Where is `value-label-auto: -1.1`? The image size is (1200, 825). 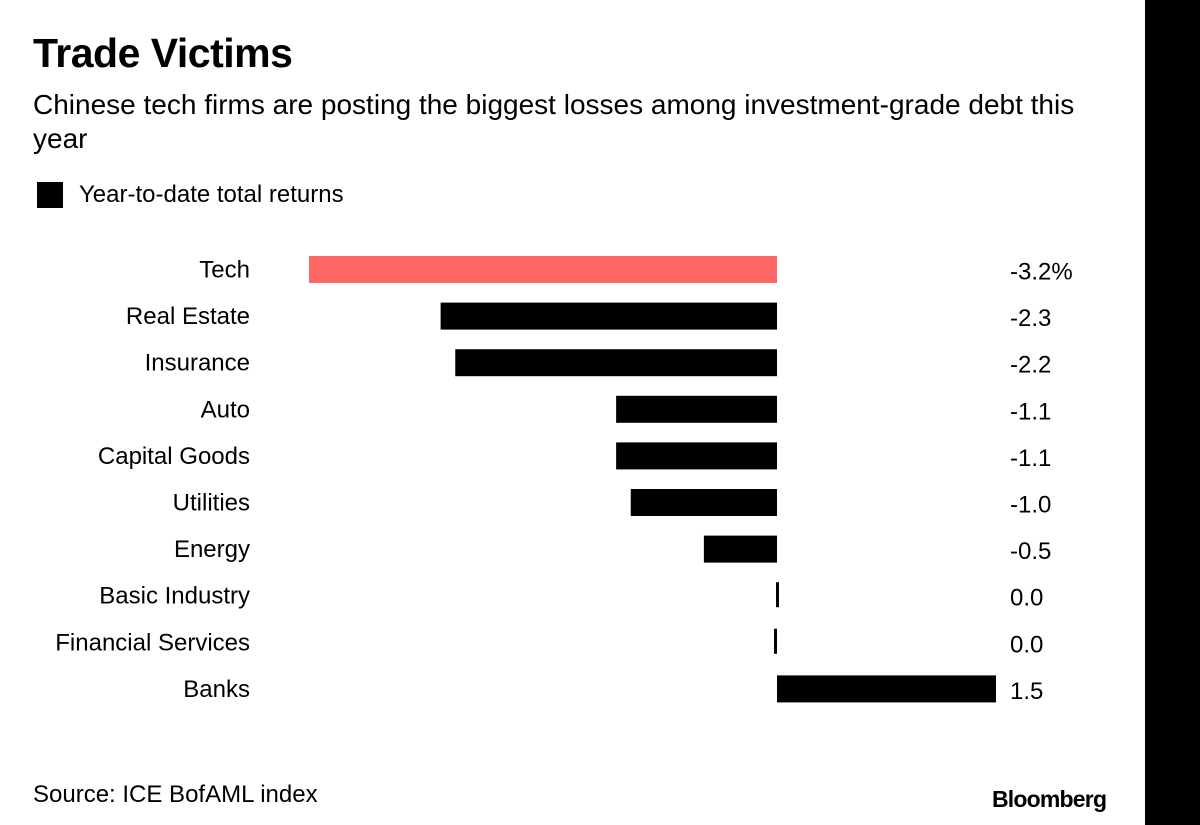
value-label-auto: -1.1 is located at coordinates (1030, 411).